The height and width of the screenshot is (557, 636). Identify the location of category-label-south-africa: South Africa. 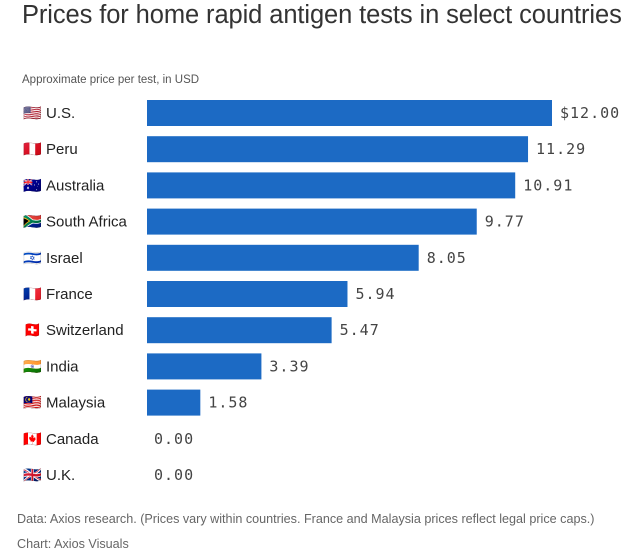
(87, 222).